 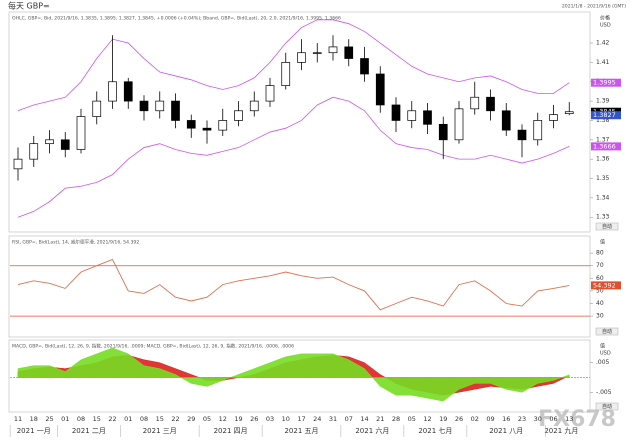 I want to click on y-tick-label: 30, so click(x=600, y=316).